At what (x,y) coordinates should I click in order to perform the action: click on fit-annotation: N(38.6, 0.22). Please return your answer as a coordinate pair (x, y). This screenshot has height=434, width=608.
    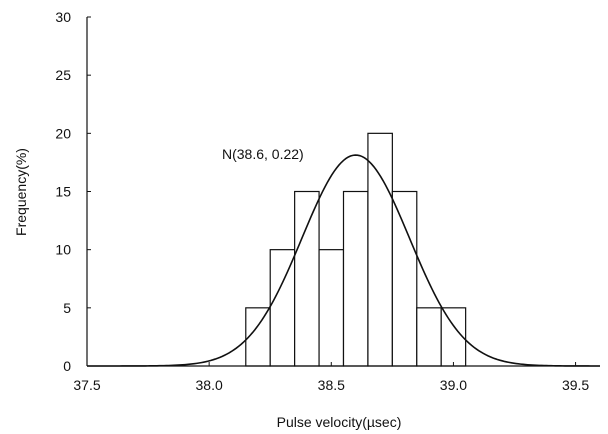
    Looking at the image, I should click on (263, 154).